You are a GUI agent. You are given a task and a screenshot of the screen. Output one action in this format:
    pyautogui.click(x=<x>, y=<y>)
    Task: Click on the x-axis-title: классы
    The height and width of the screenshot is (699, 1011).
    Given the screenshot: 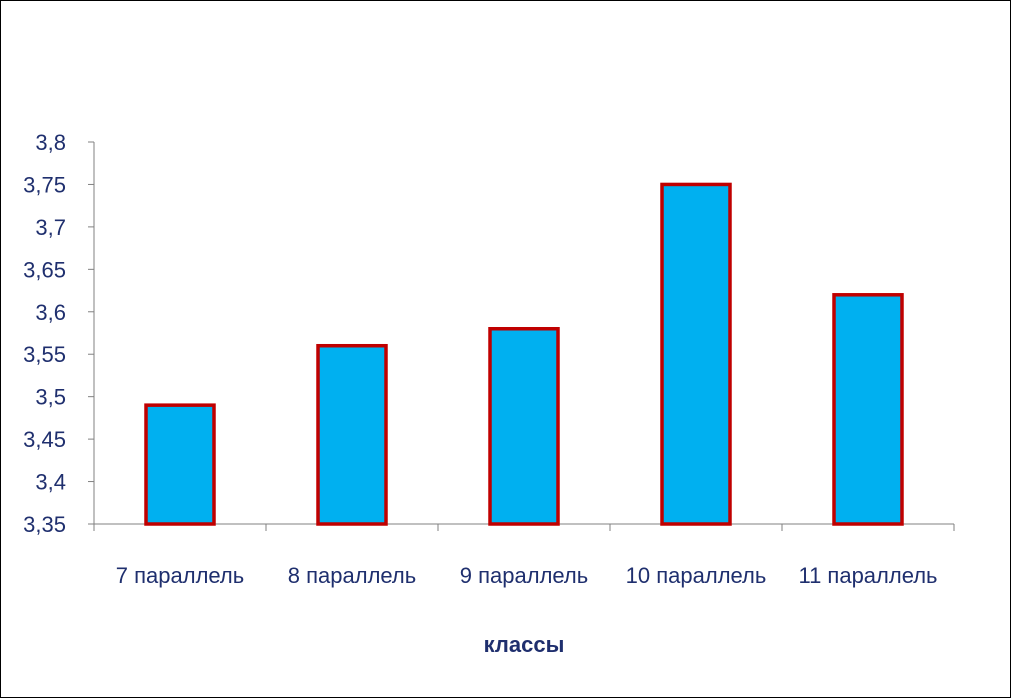 What is the action you would take?
    pyautogui.click(x=524, y=644)
    